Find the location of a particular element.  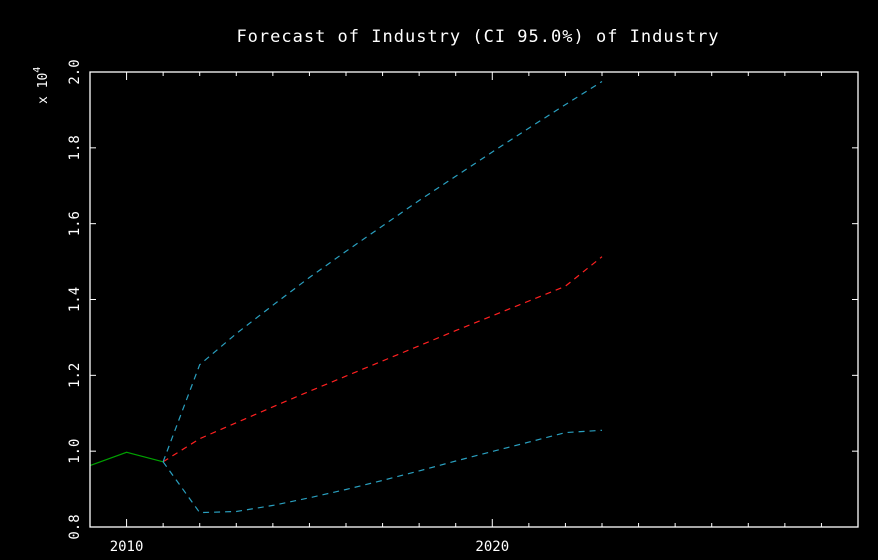

x-tick-label: 2020 is located at coordinates (492, 547).